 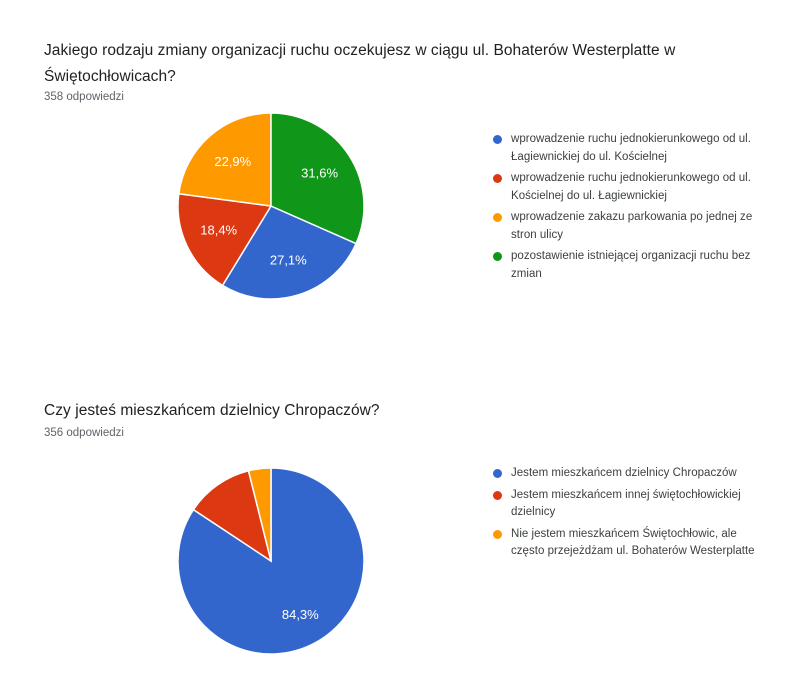 I want to click on pie-slice-percent-label: 22,9%, so click(x=232, y=161).